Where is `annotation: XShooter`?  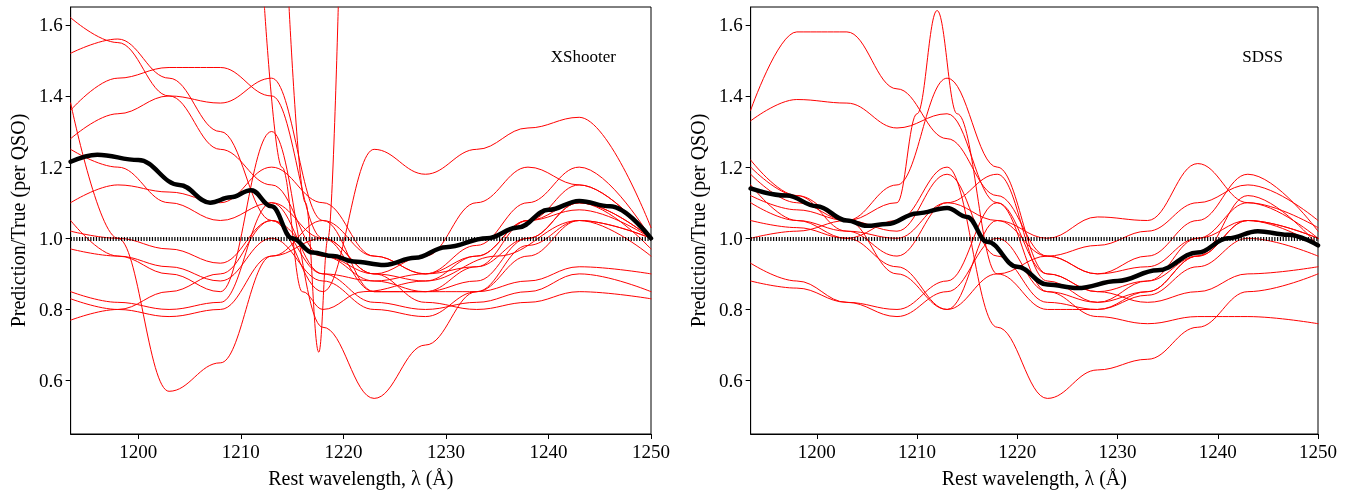 annotation: XShooter is located at coordinates (583, 56).